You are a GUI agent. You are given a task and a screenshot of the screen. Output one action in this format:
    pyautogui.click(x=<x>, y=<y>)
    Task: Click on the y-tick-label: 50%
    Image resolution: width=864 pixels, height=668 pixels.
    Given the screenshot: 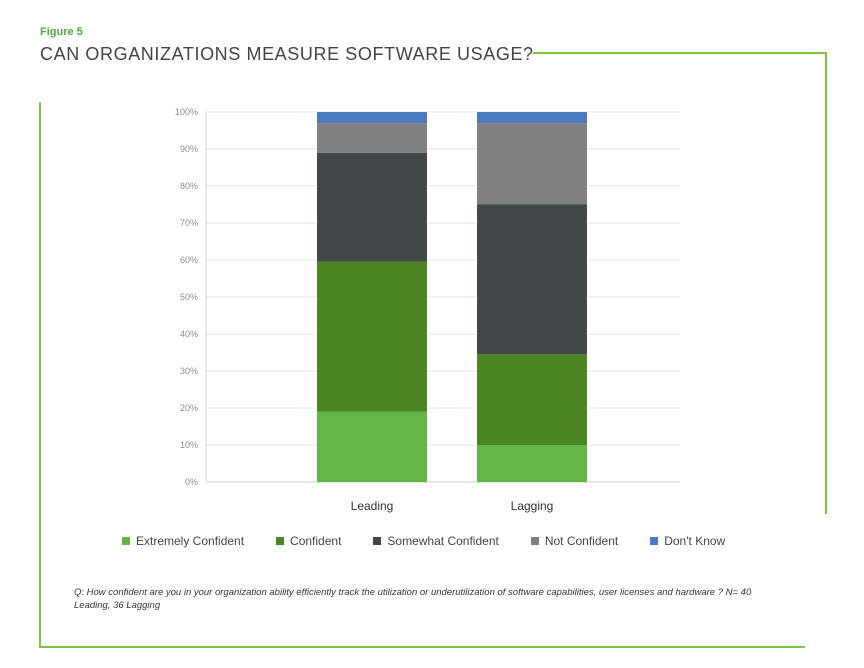 What is the action you would take?
    pyautogui.click(x=189, y=297)
    